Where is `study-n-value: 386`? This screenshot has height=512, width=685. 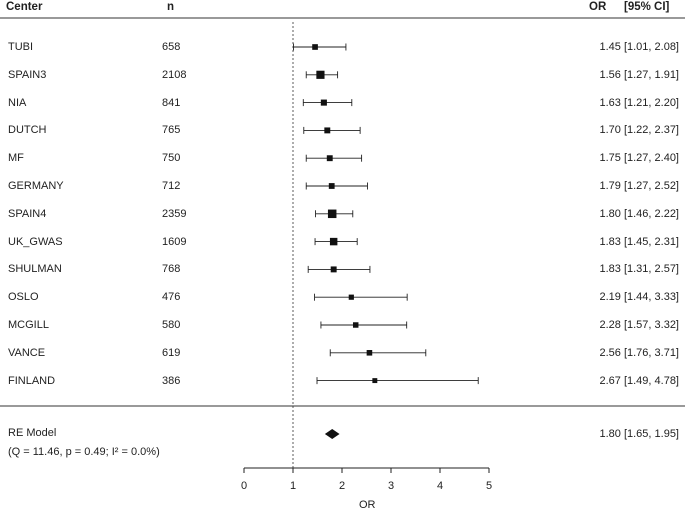 study-n-value: 386 is located at coordinates (171, 380).